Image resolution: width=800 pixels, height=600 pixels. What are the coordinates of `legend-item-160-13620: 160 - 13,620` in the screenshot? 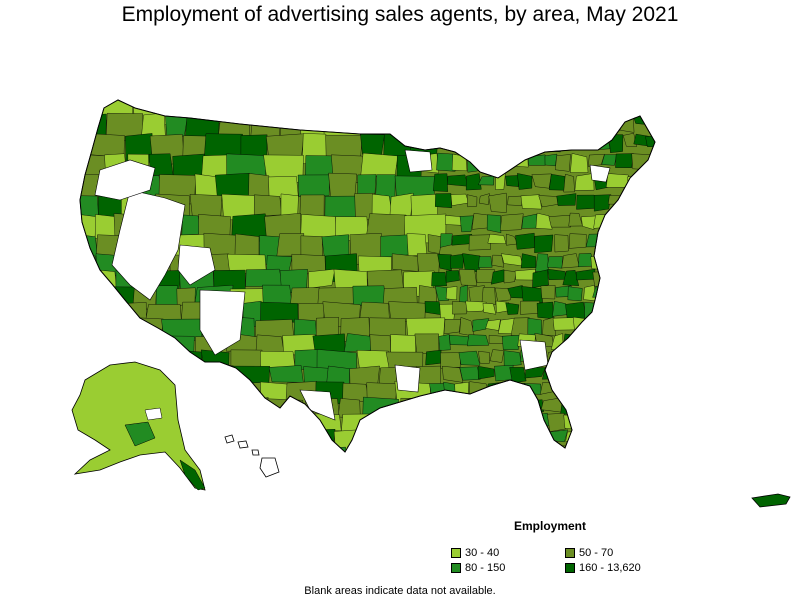 It's located at (603, 568).